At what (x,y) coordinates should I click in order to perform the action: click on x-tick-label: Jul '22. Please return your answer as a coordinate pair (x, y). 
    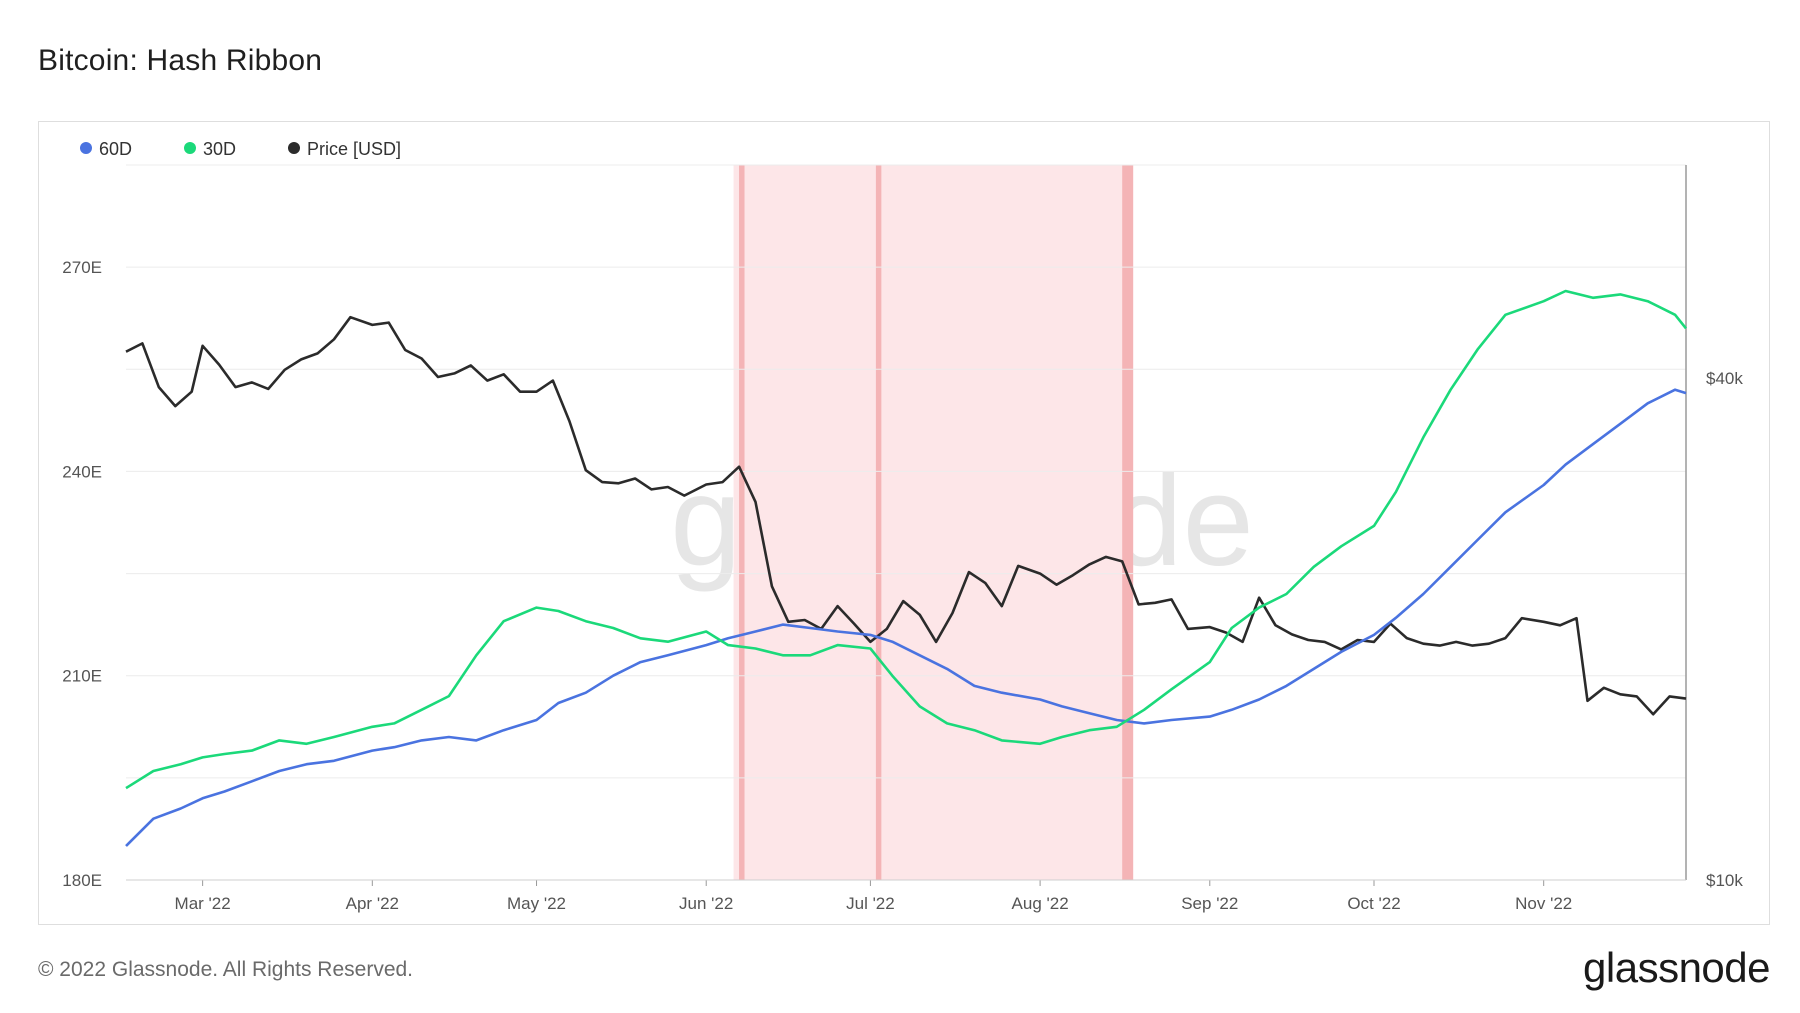
    Looking at the image, I should click on (870, 903).